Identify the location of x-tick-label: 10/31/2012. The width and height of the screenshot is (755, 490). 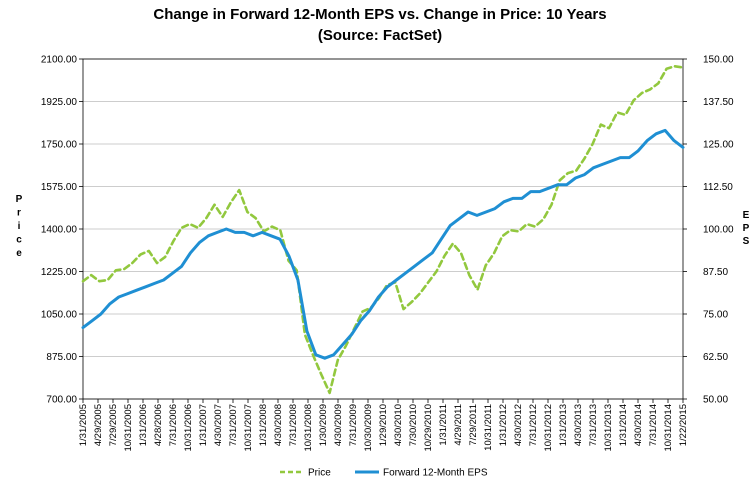
(548, 428).